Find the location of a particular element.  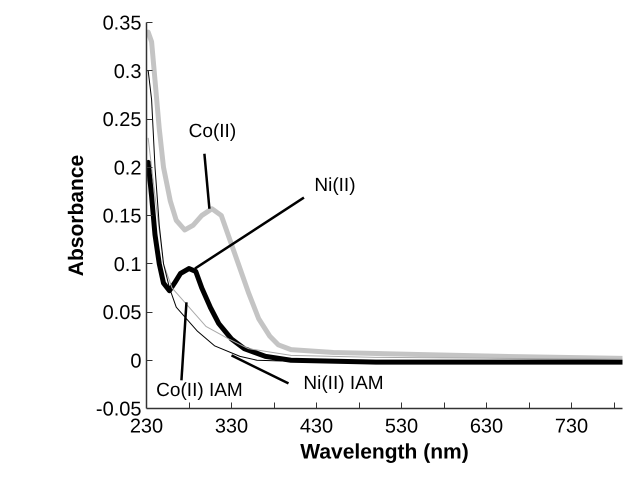

y-tick-label: 0.2 is located at coordinates (128, 168).